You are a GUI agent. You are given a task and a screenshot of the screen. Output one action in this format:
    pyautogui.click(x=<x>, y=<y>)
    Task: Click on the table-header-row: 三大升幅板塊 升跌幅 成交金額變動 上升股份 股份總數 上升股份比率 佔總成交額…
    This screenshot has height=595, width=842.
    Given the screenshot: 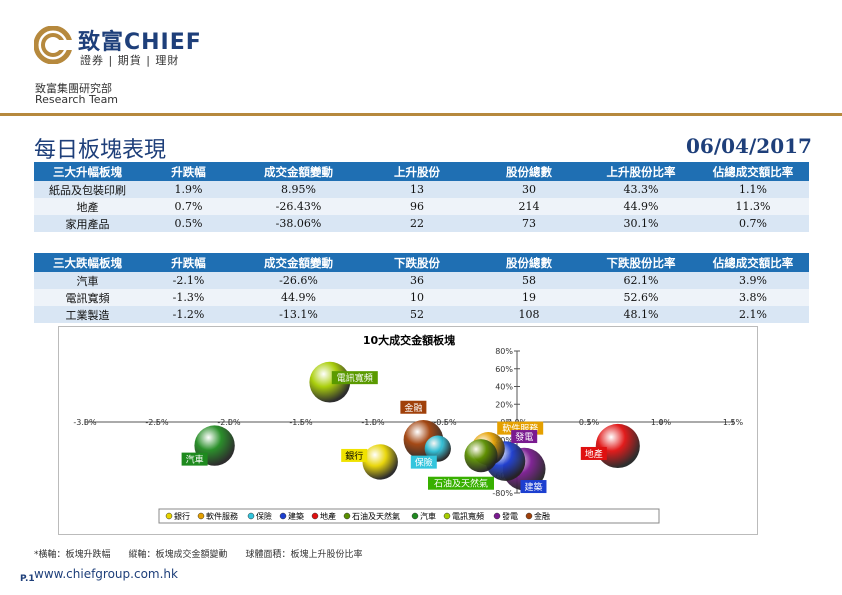 What is the action you would take?
    pyautogui.click(x=421, y=171)
    